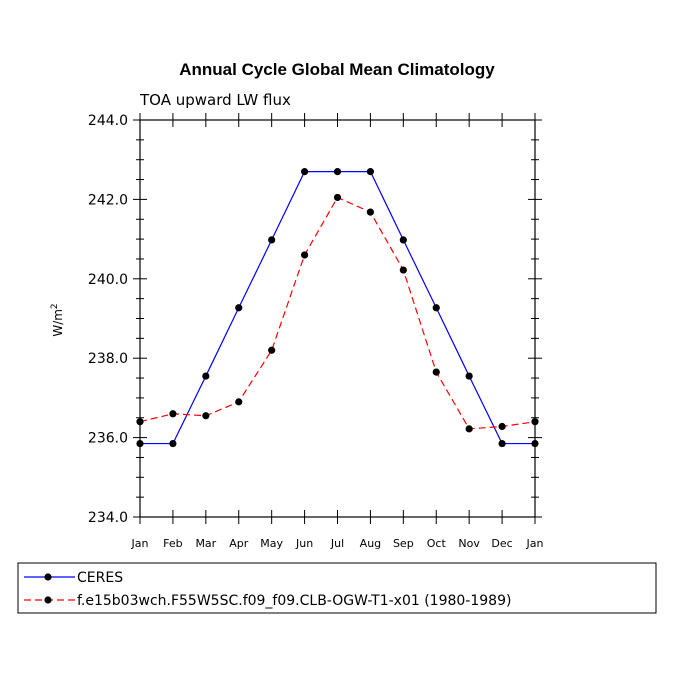 This screenshot has width=675, height=675. What do you see at coordinates (100, 578) in the screenshot?
I see `legend-label: CERES` at bounding box center [100, 578].